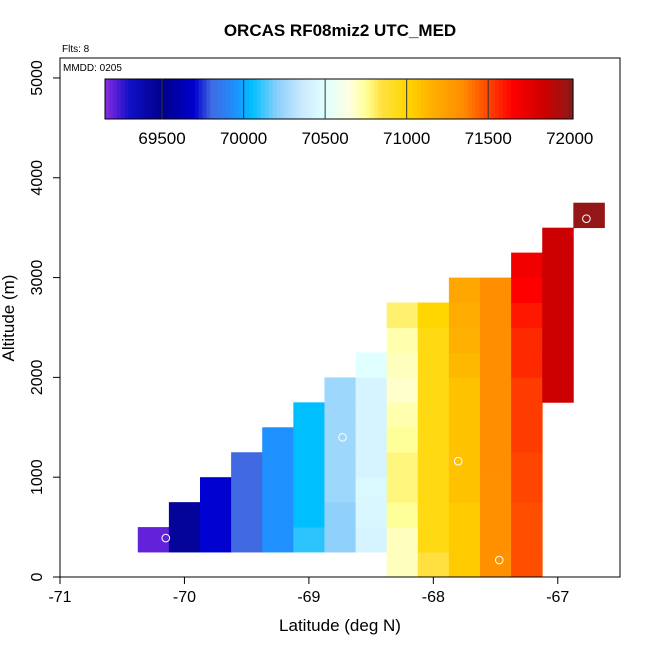 This screenshot has height=655, width=650. I want to click on colorbar-tick-label: 69500, so click(161, 138).